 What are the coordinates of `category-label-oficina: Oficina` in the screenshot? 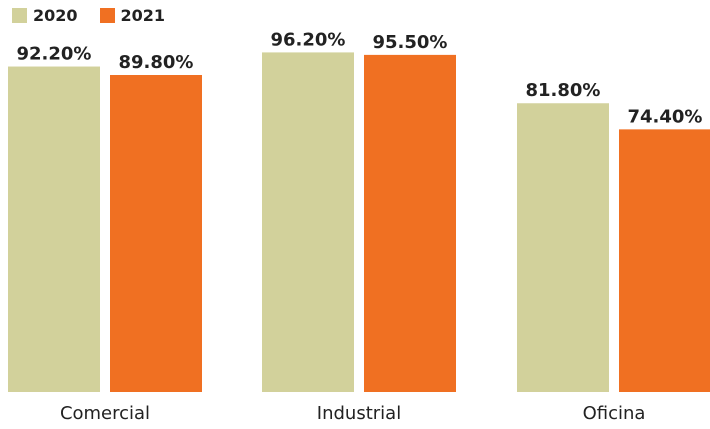 It's located at (614, 413).